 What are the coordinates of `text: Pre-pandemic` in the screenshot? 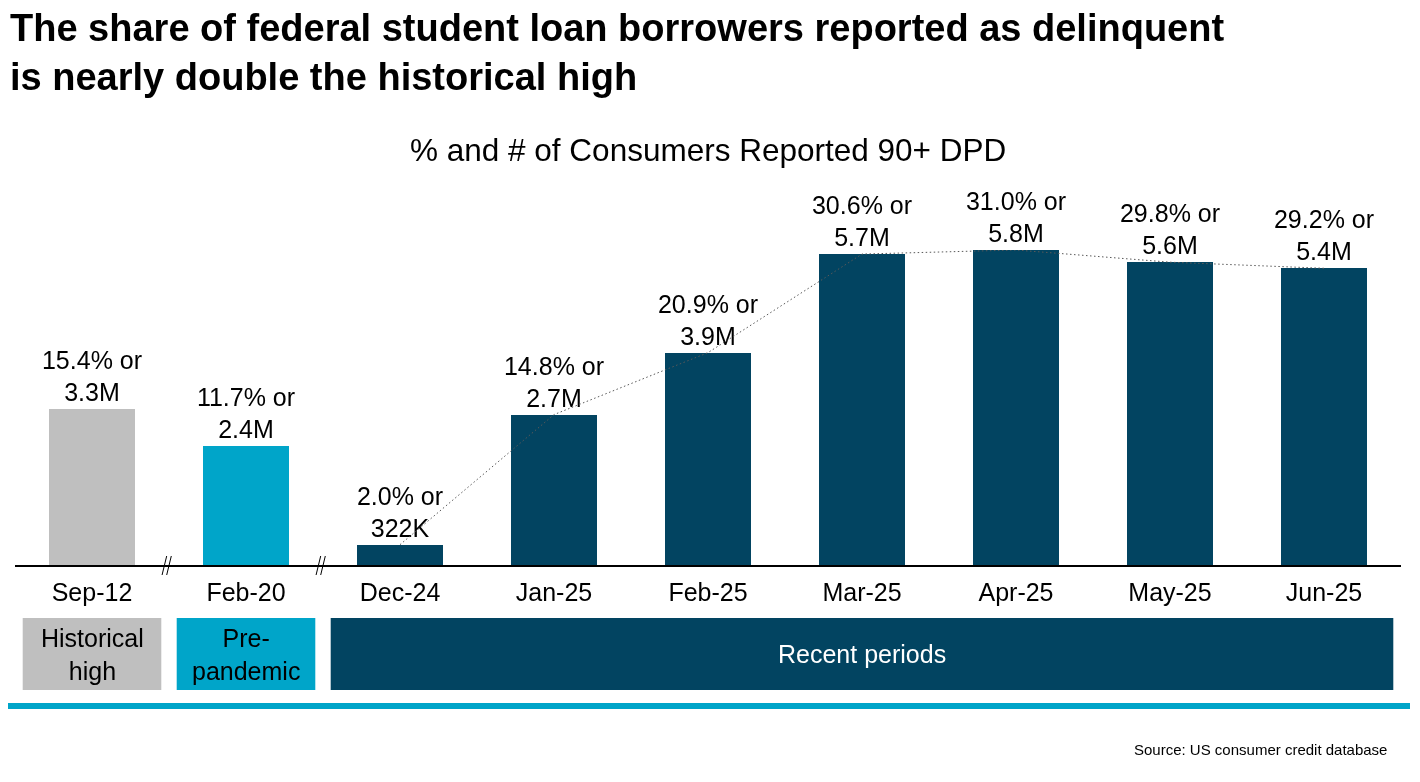 It's located at (246, 654).